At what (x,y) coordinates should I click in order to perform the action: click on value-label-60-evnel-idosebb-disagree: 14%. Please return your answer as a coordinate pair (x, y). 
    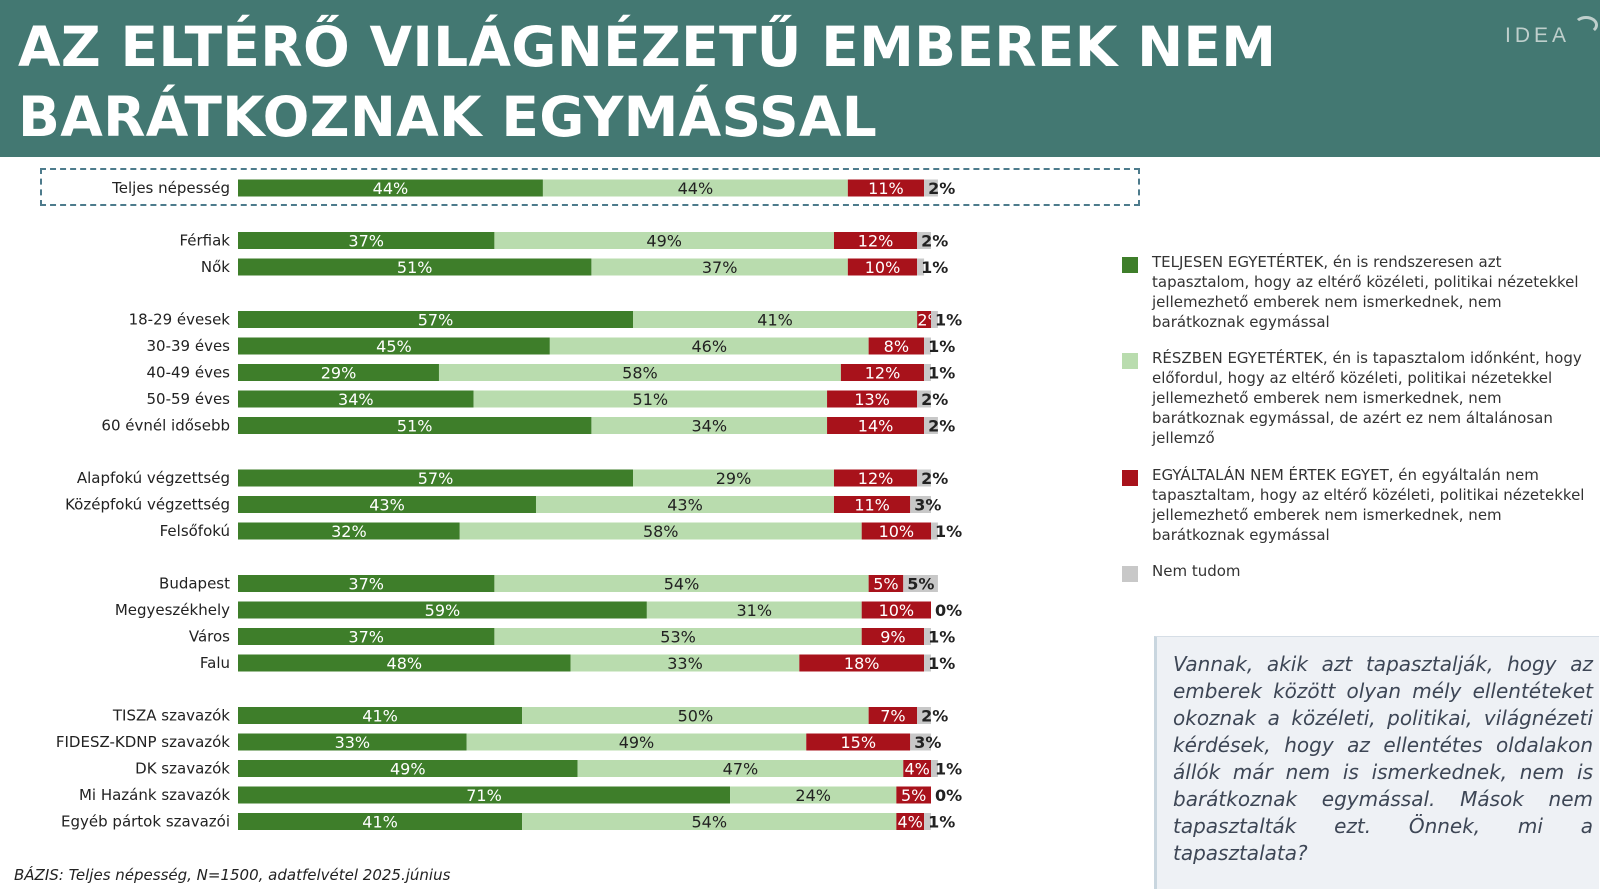
    Looking at the image, I should click on (876, 426).